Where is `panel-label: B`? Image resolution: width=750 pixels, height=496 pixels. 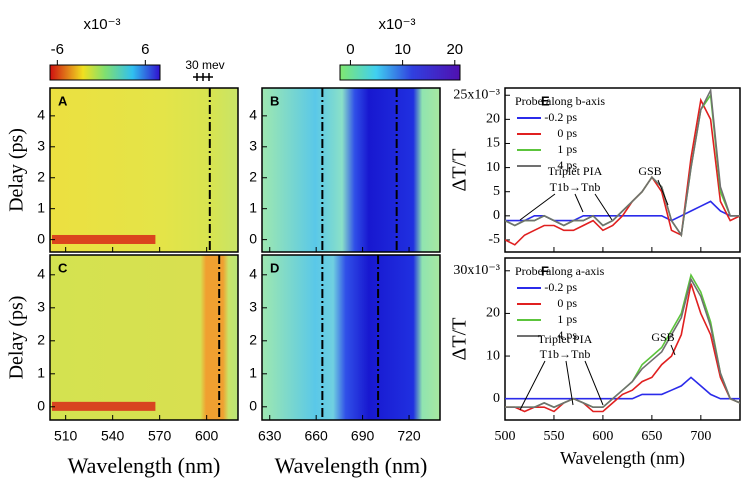
panel-label: B is located at coordinates (274, 100).